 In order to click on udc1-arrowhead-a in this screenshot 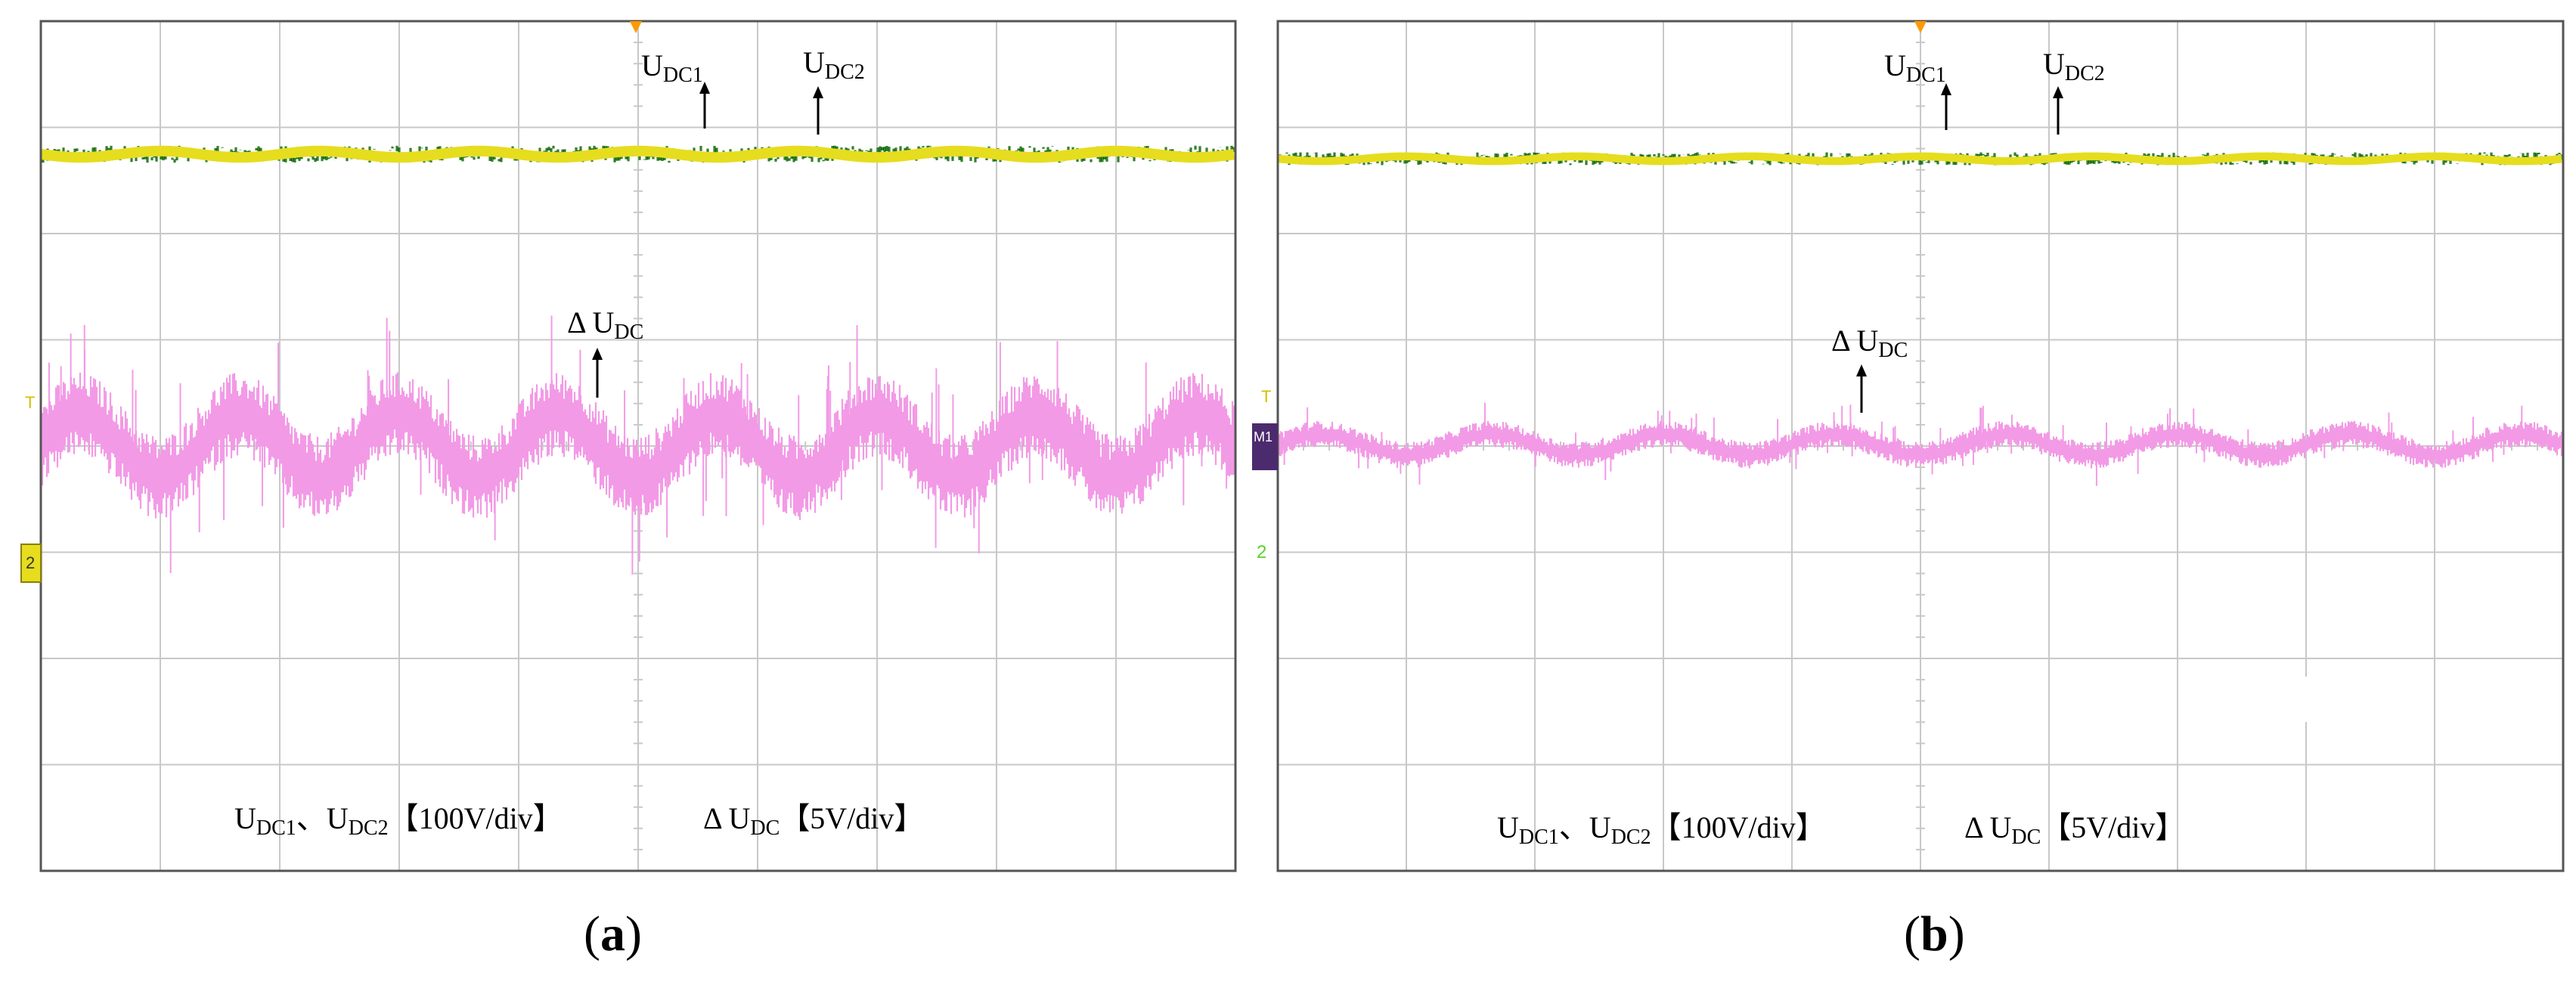, I will do `click(704, 88)`.